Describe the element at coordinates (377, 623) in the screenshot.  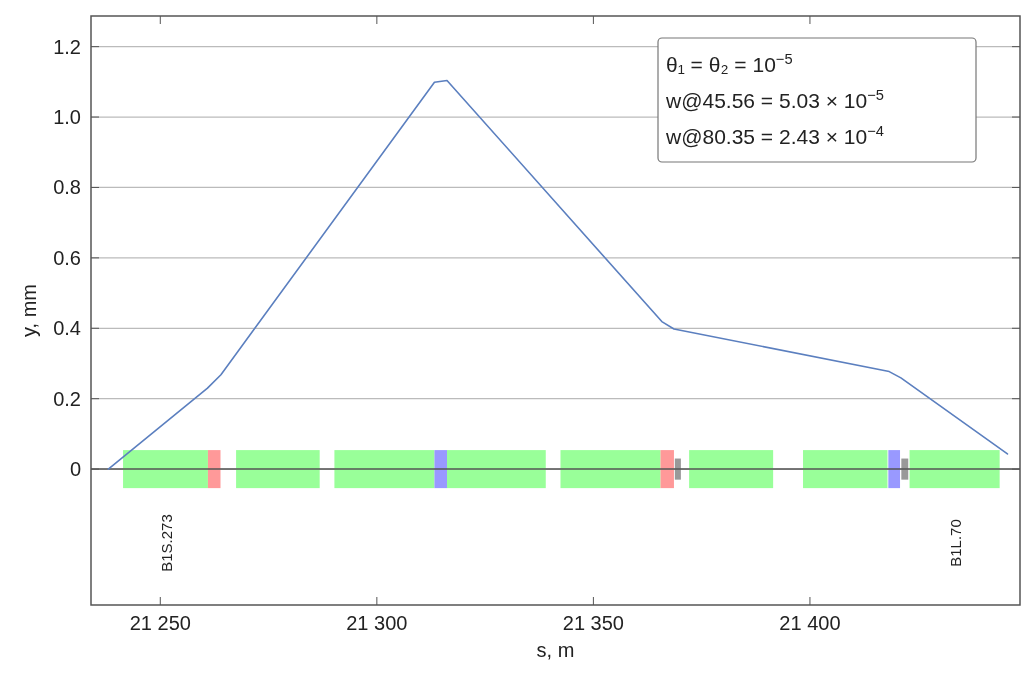
I see `x-tick-label: 21 300` at that location.